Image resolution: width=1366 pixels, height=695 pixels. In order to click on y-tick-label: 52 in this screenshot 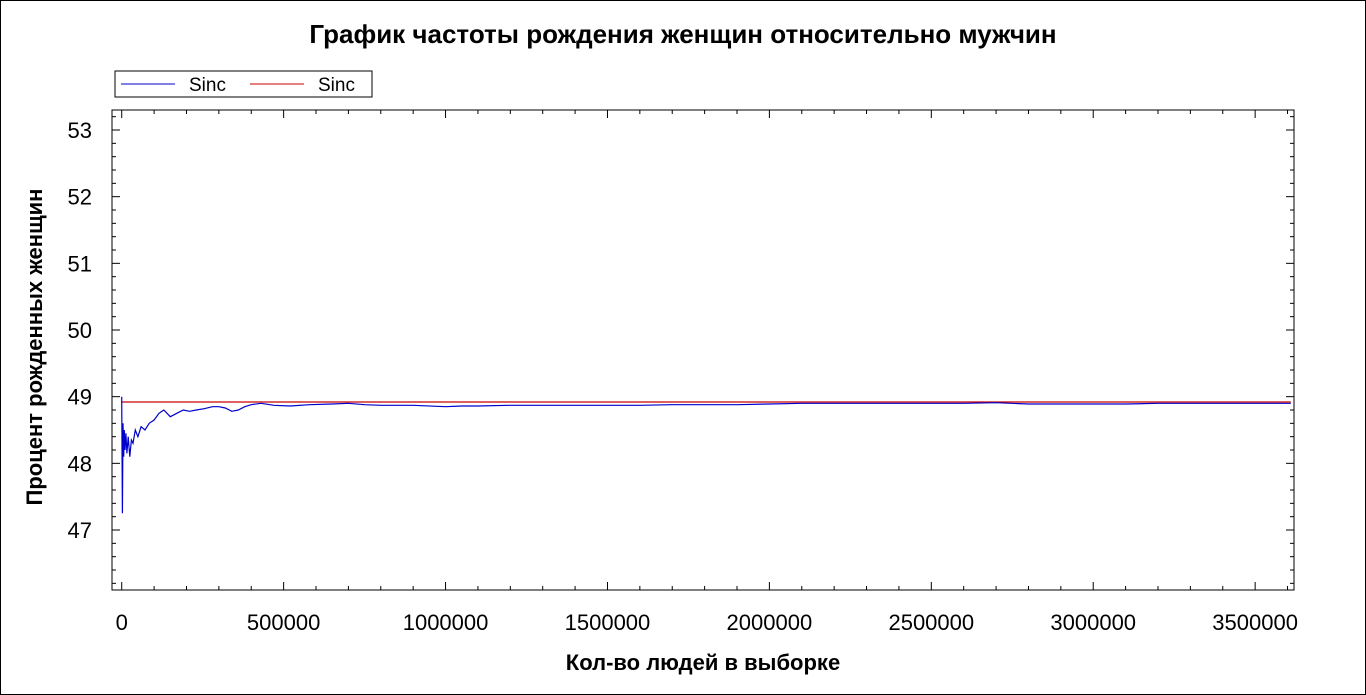, I will do `click(80, 197)`.